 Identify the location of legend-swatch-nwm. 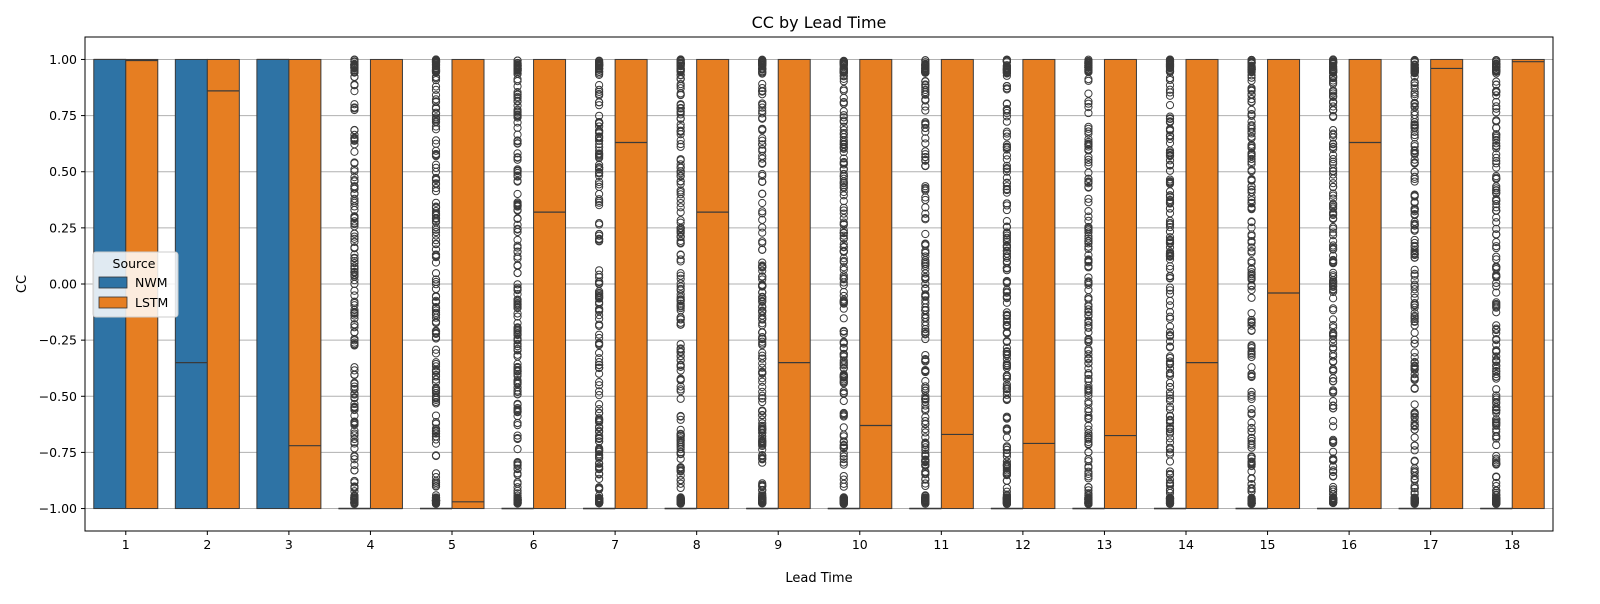
(113, 282).